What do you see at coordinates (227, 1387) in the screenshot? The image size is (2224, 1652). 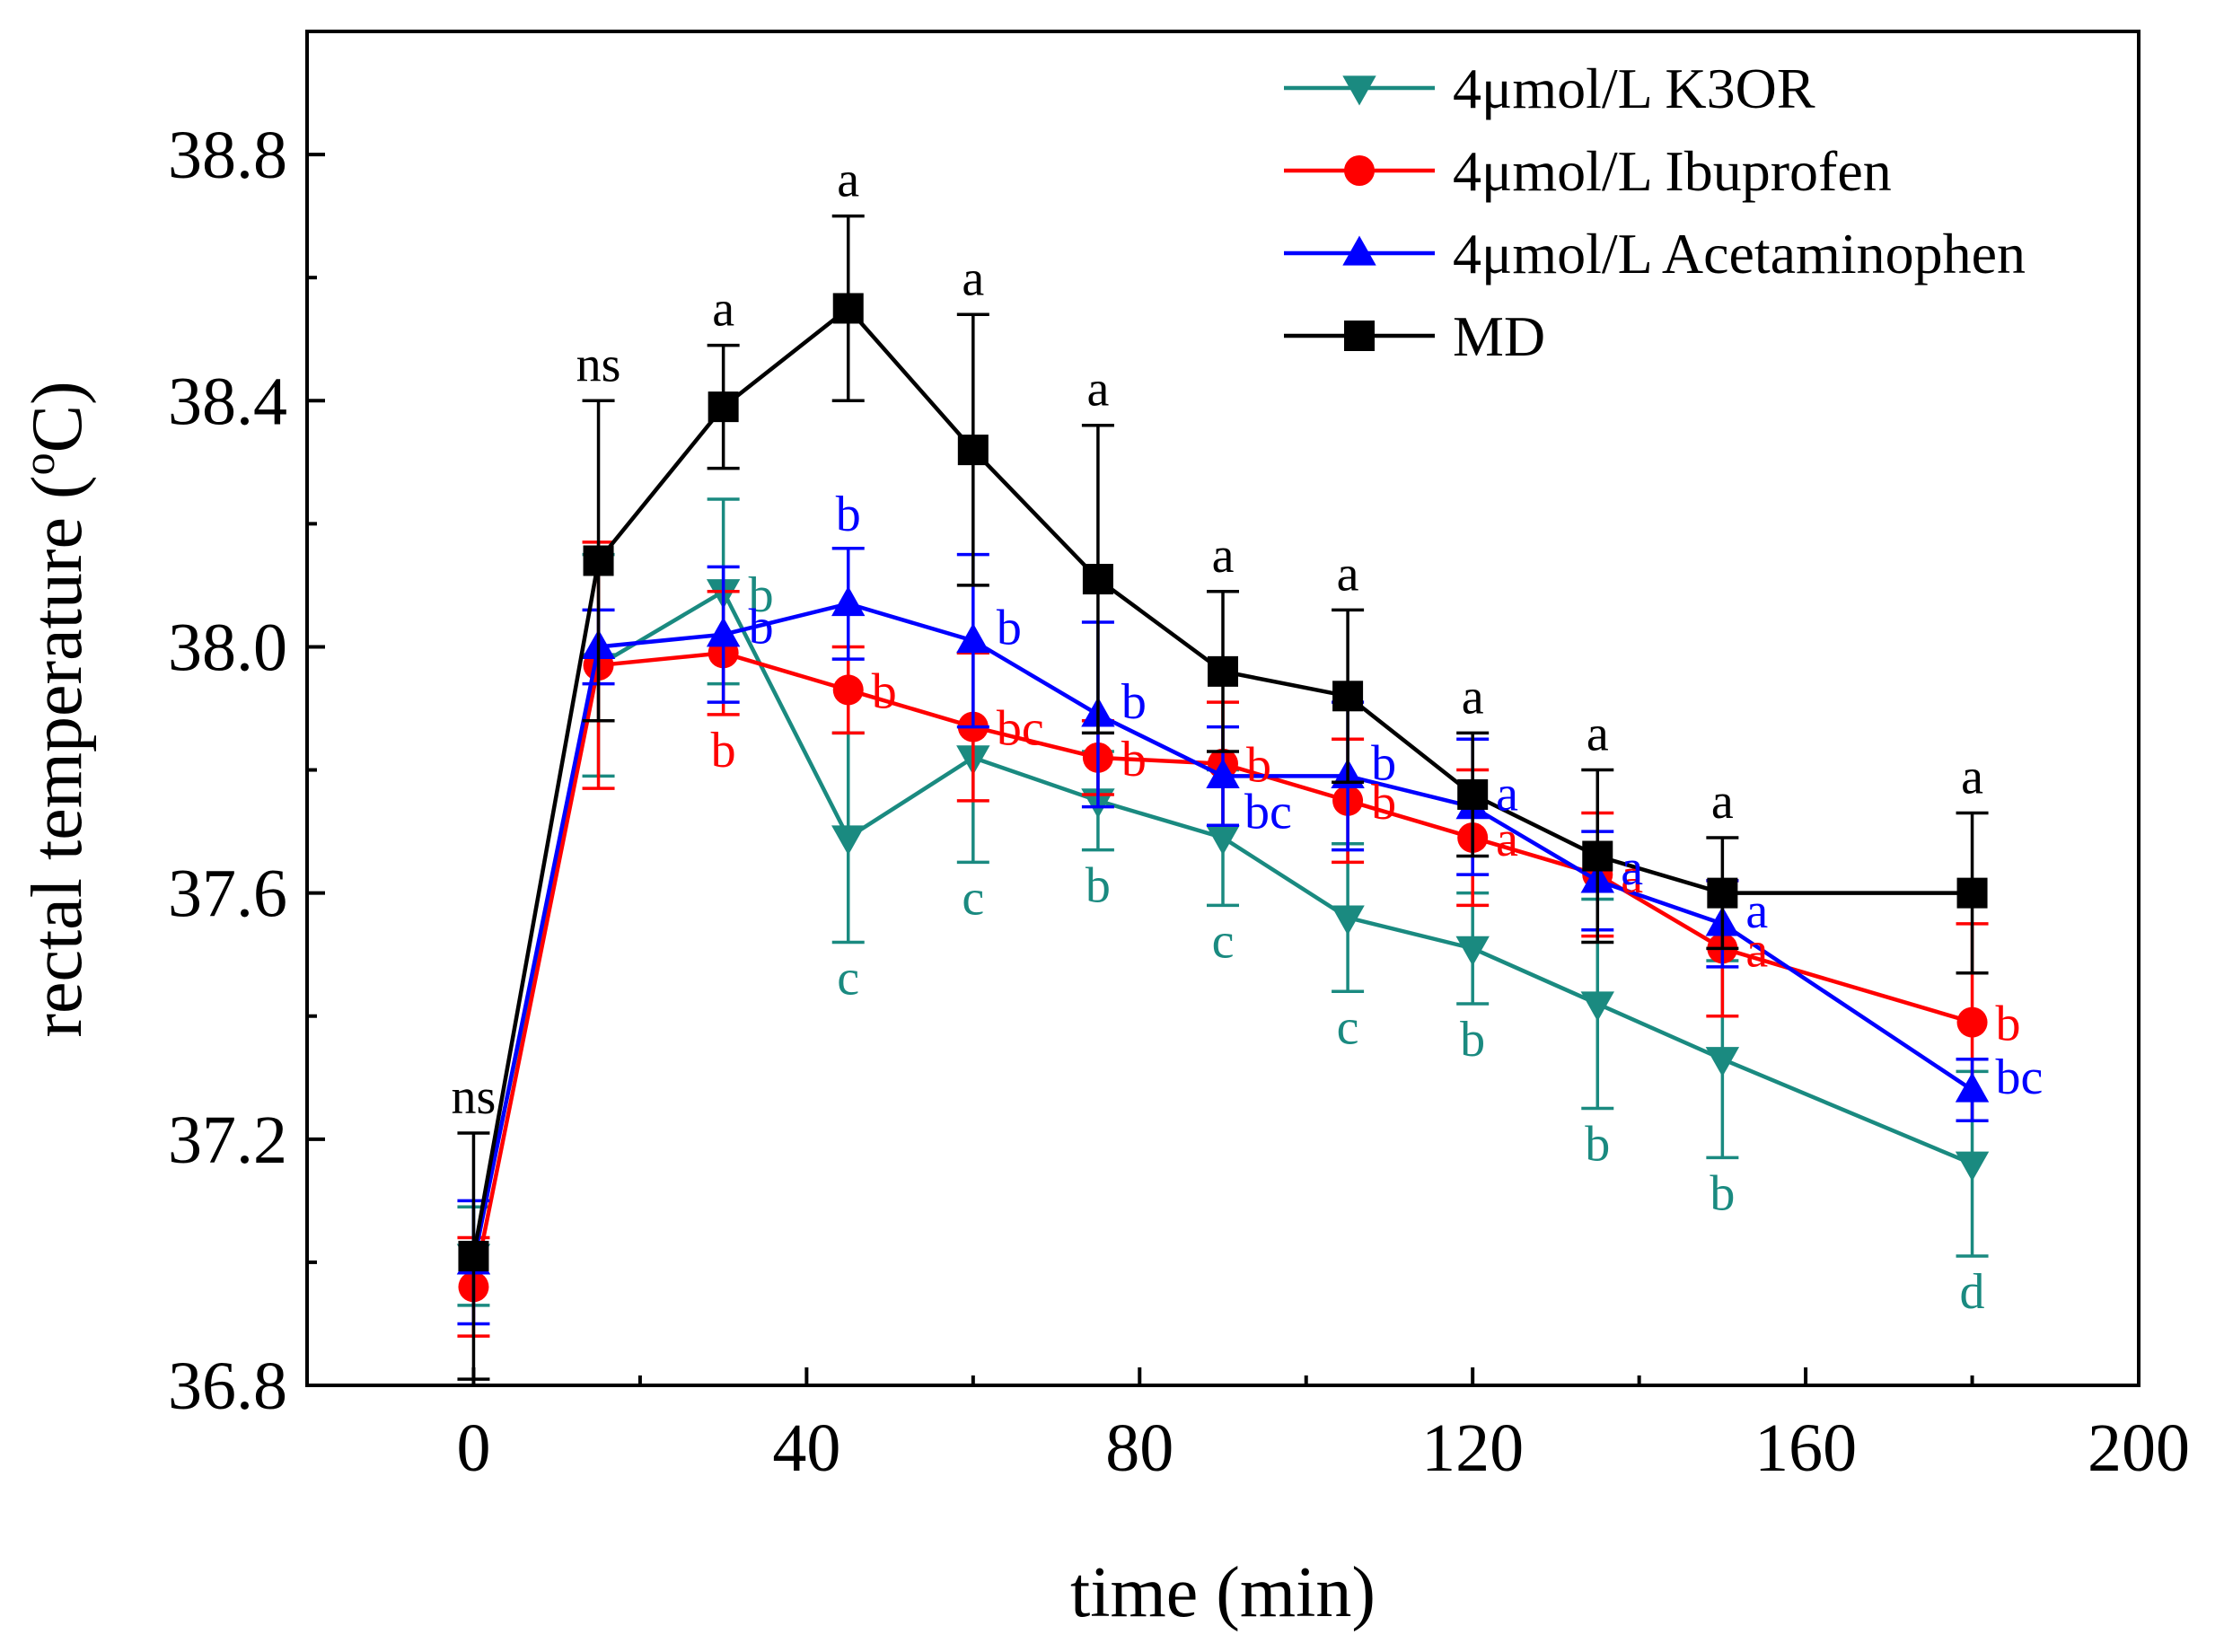 I see `y-tick-label: 36.8` at bounding box center [227, 1387].